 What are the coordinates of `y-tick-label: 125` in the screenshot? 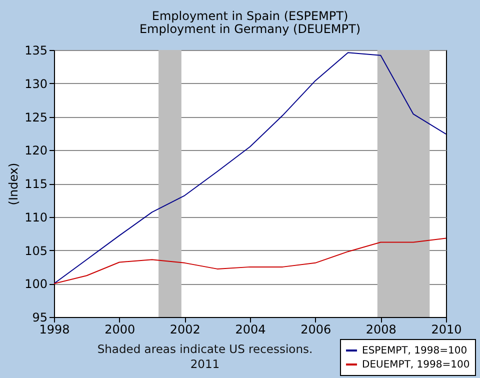 It's located at (36, 117).